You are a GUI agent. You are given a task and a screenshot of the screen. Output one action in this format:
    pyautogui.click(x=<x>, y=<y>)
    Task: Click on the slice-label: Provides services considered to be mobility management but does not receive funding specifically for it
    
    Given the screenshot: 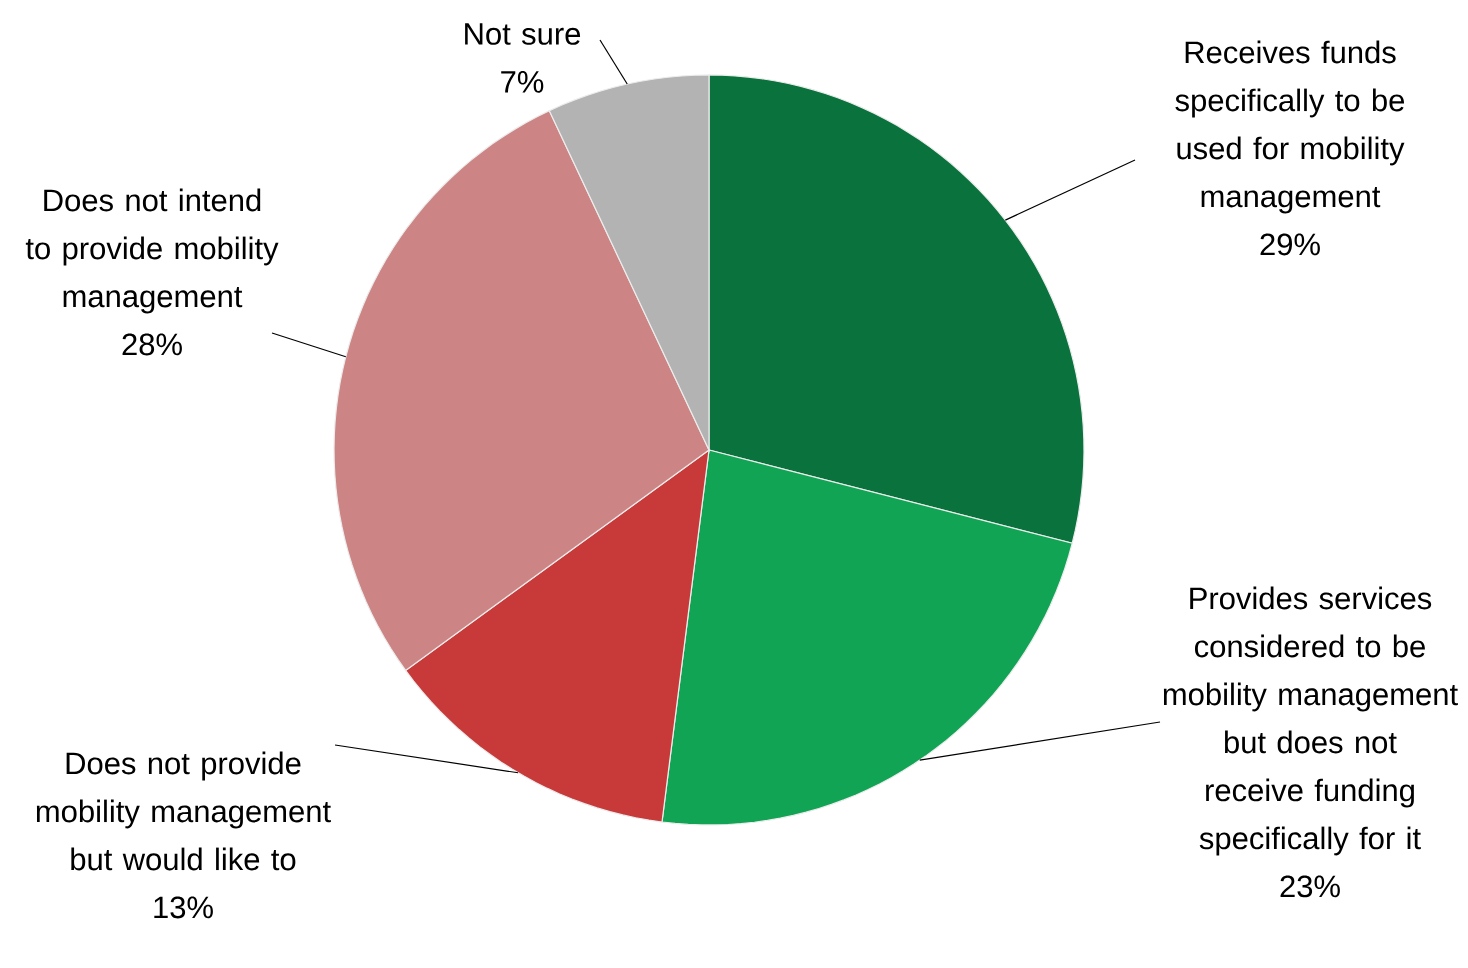 What is the action you would take?
    pyautogui.click(x=1310, y=721)
    